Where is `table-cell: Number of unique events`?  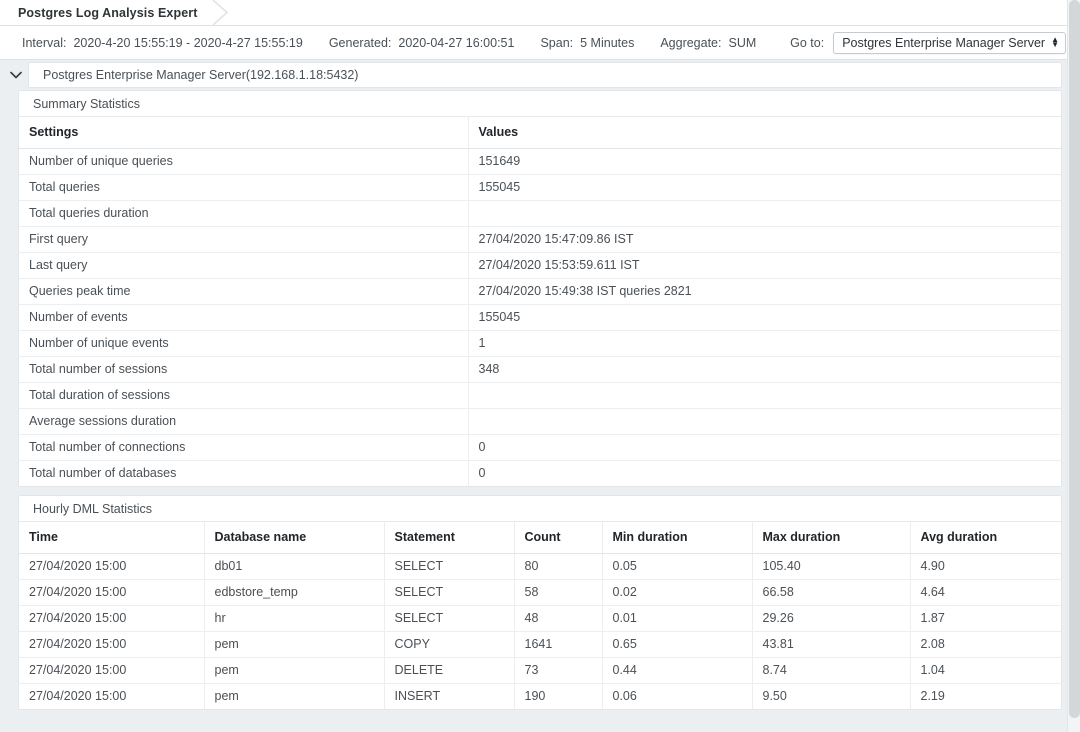
table-cell: Number of unique events is located at coordinates (244, 343).